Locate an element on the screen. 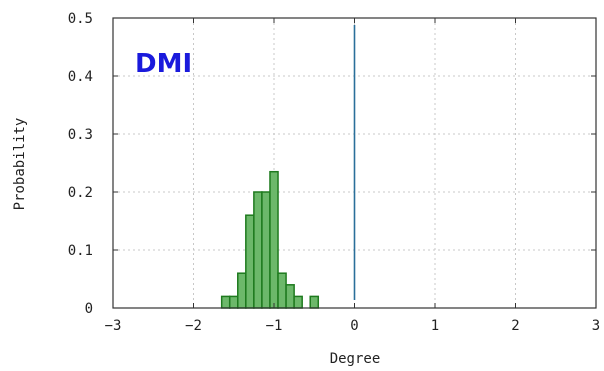  x-tick-label: 3 is located at coordinates (596, 326).